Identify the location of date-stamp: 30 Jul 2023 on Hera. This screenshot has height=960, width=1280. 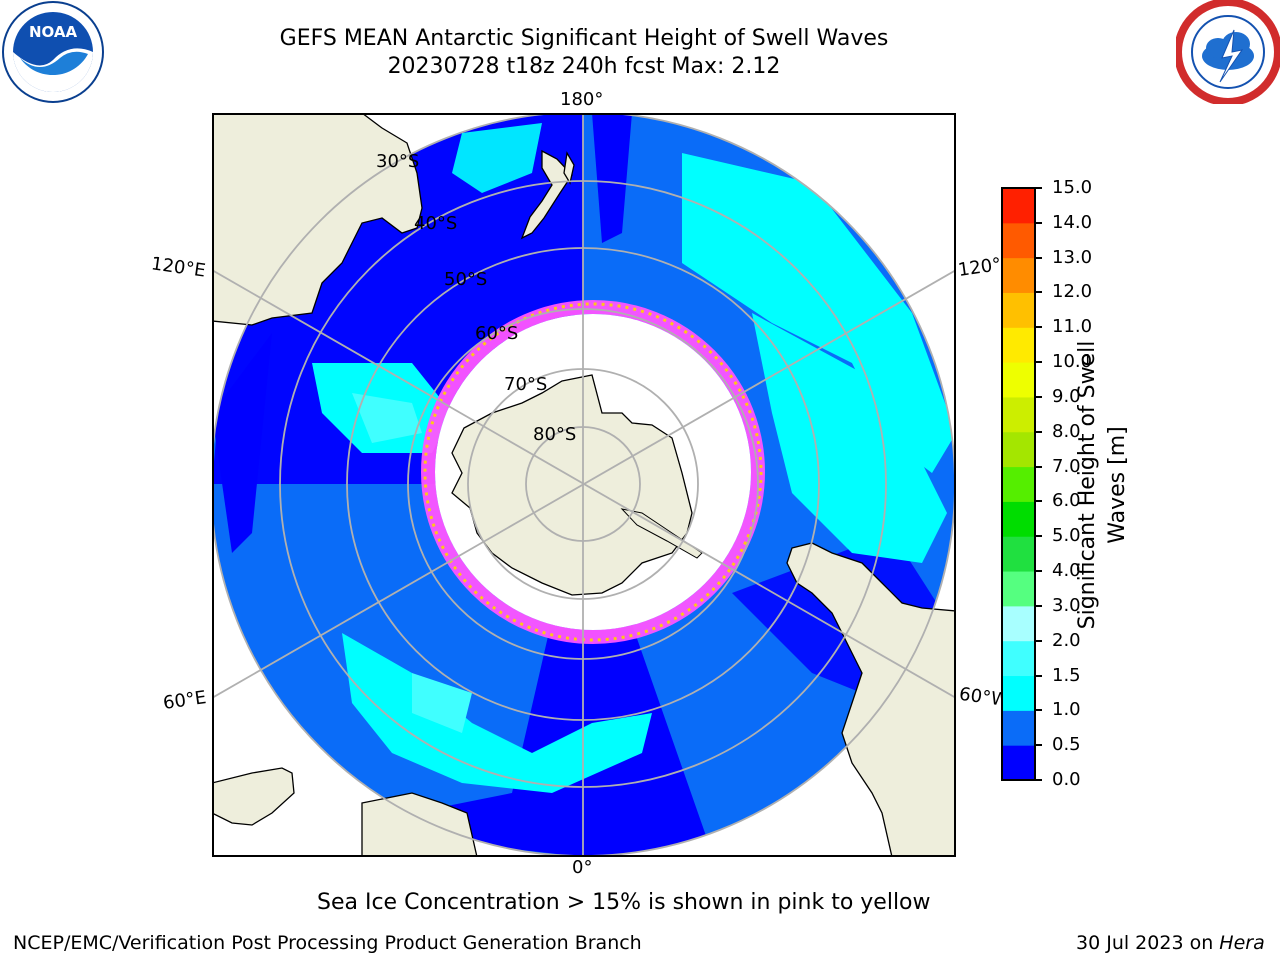
(1170, 943).